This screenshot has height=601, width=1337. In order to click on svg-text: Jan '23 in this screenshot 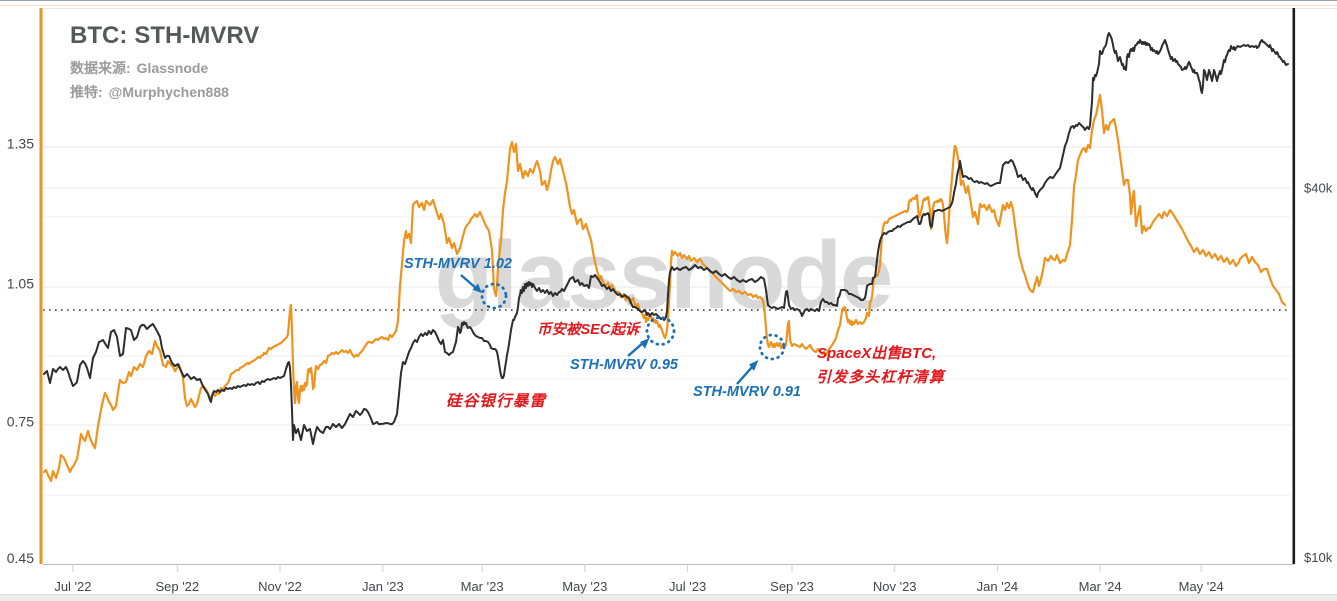, I will do `click(383, 586)`.